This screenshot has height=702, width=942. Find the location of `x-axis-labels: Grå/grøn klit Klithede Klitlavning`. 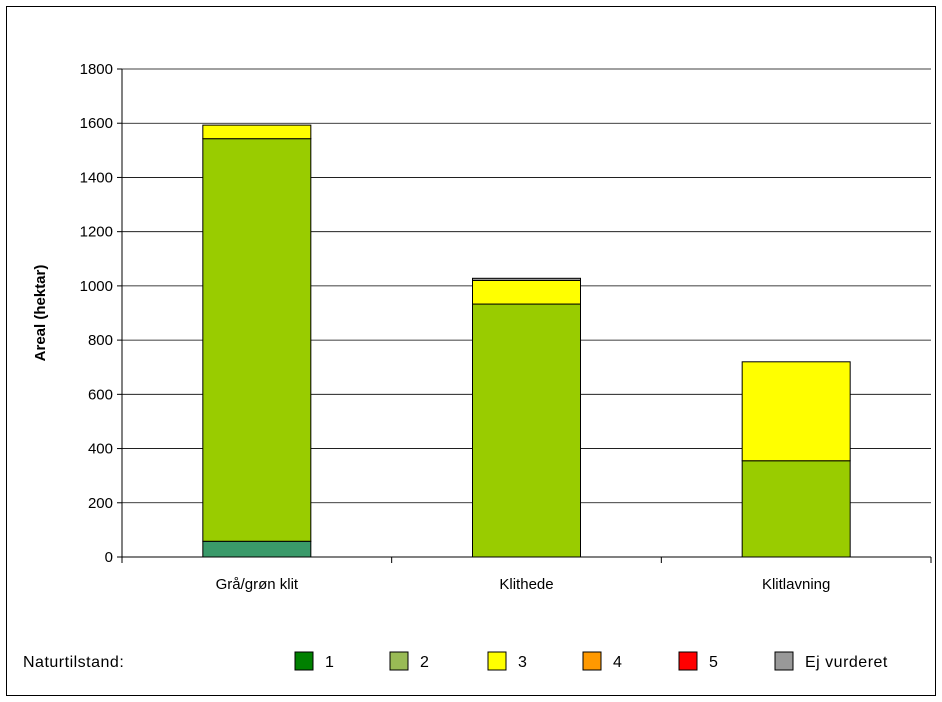

x-axis-labels: Grå/grøn klit Klithede Klitlavning is located at coordinates (523, 584).